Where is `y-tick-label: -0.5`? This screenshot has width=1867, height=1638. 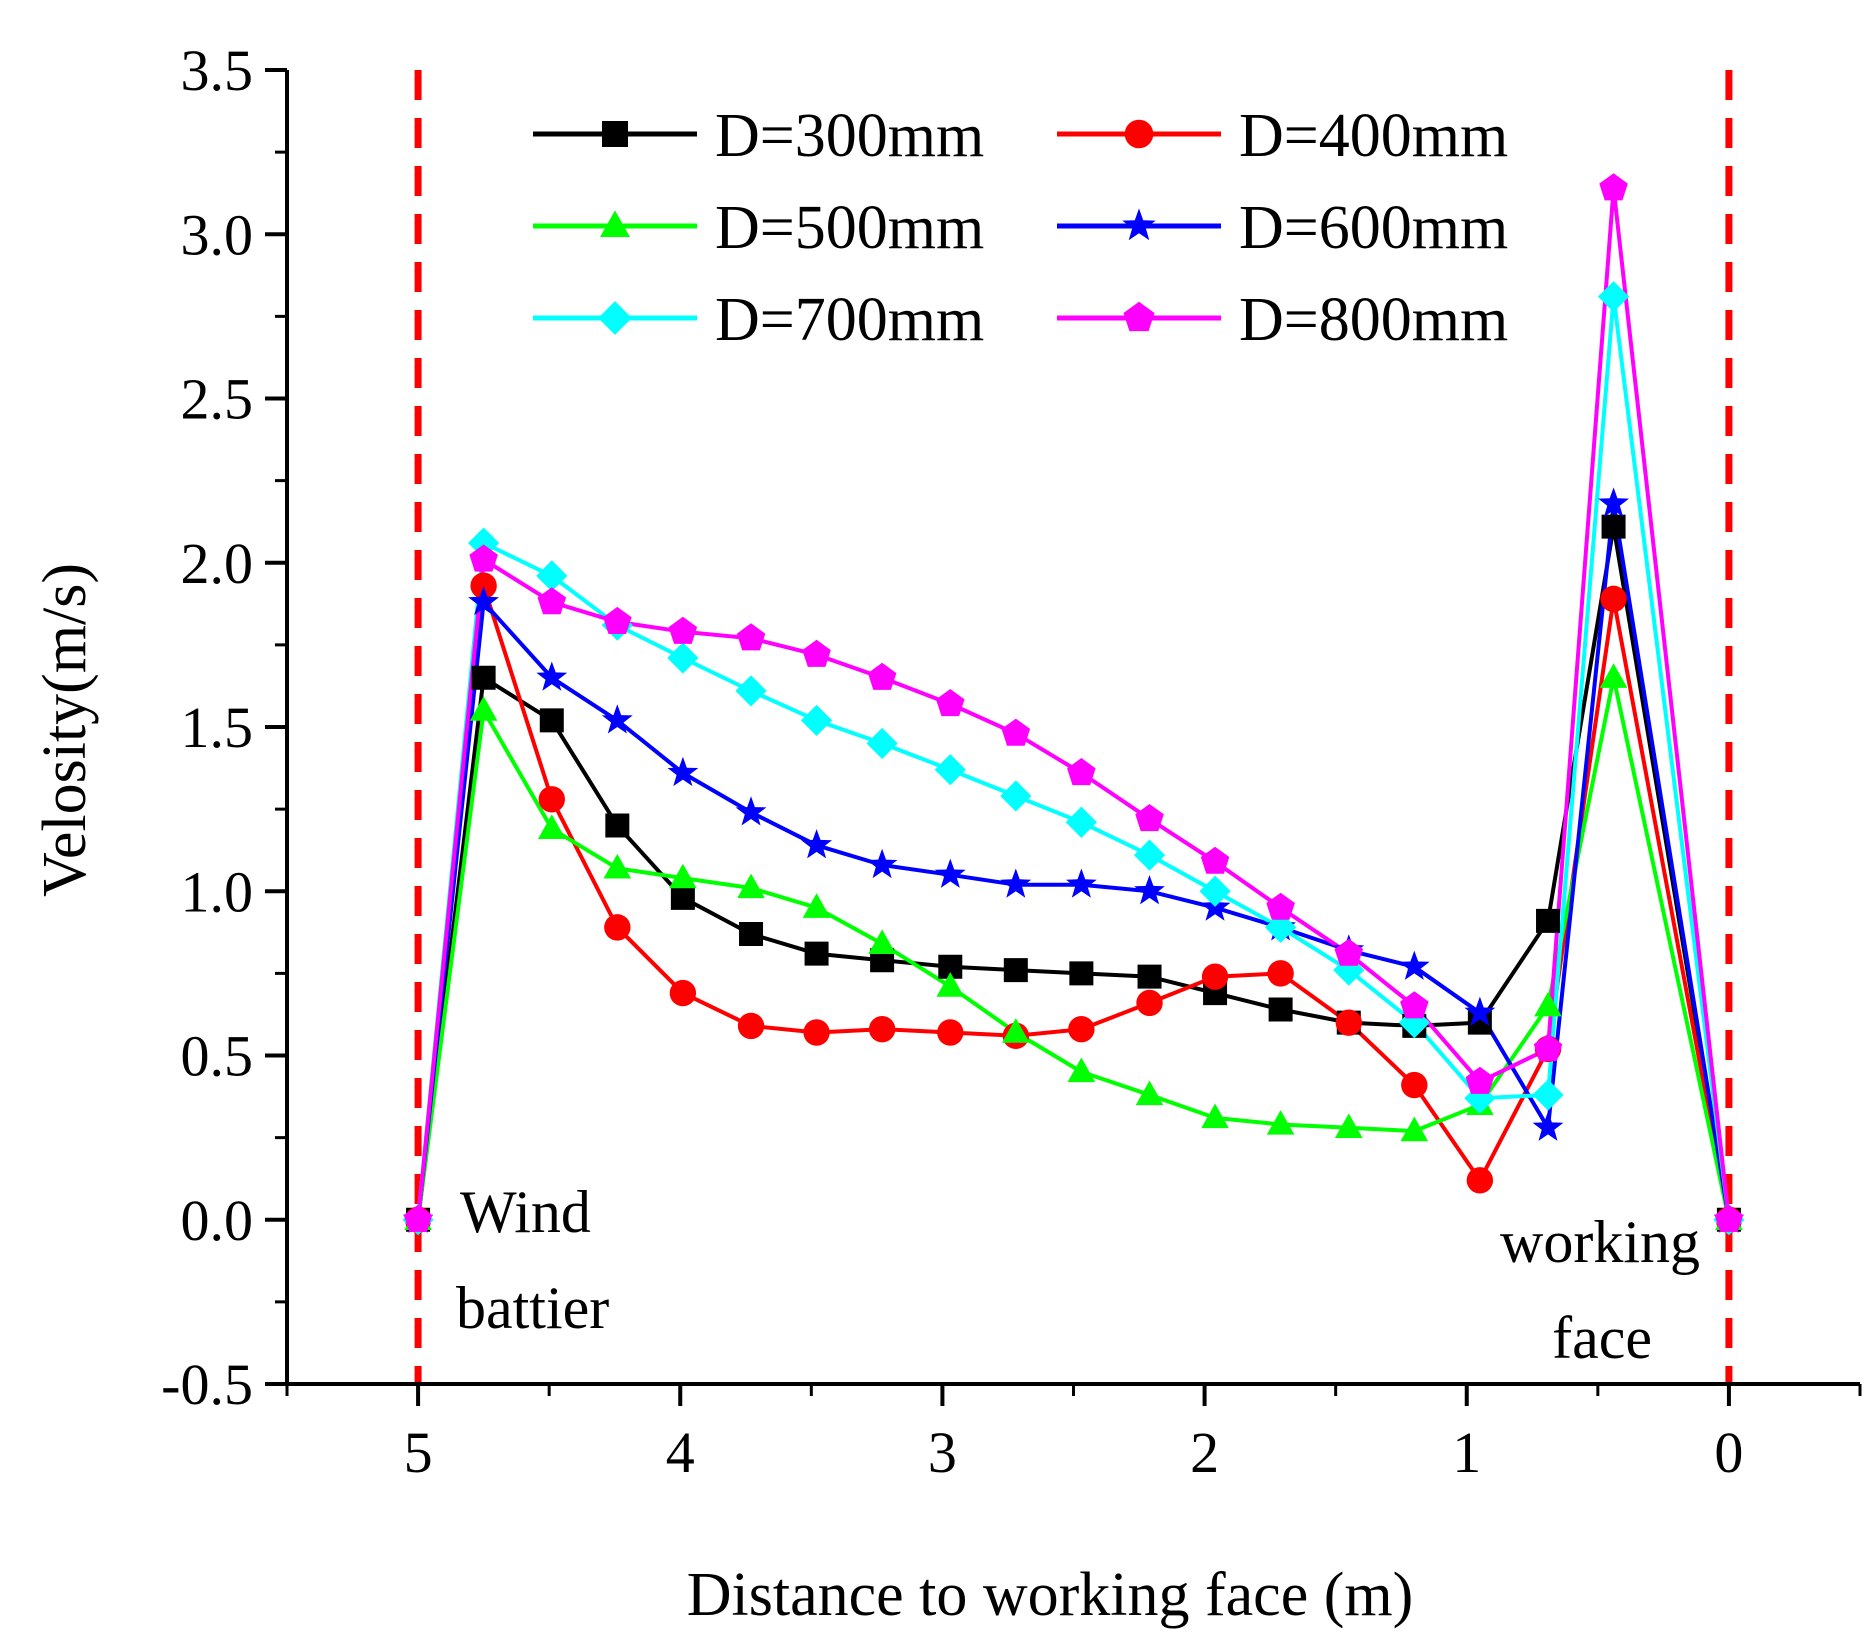 y-tick-label: -0.5 is located at coordinates (207, 1384).